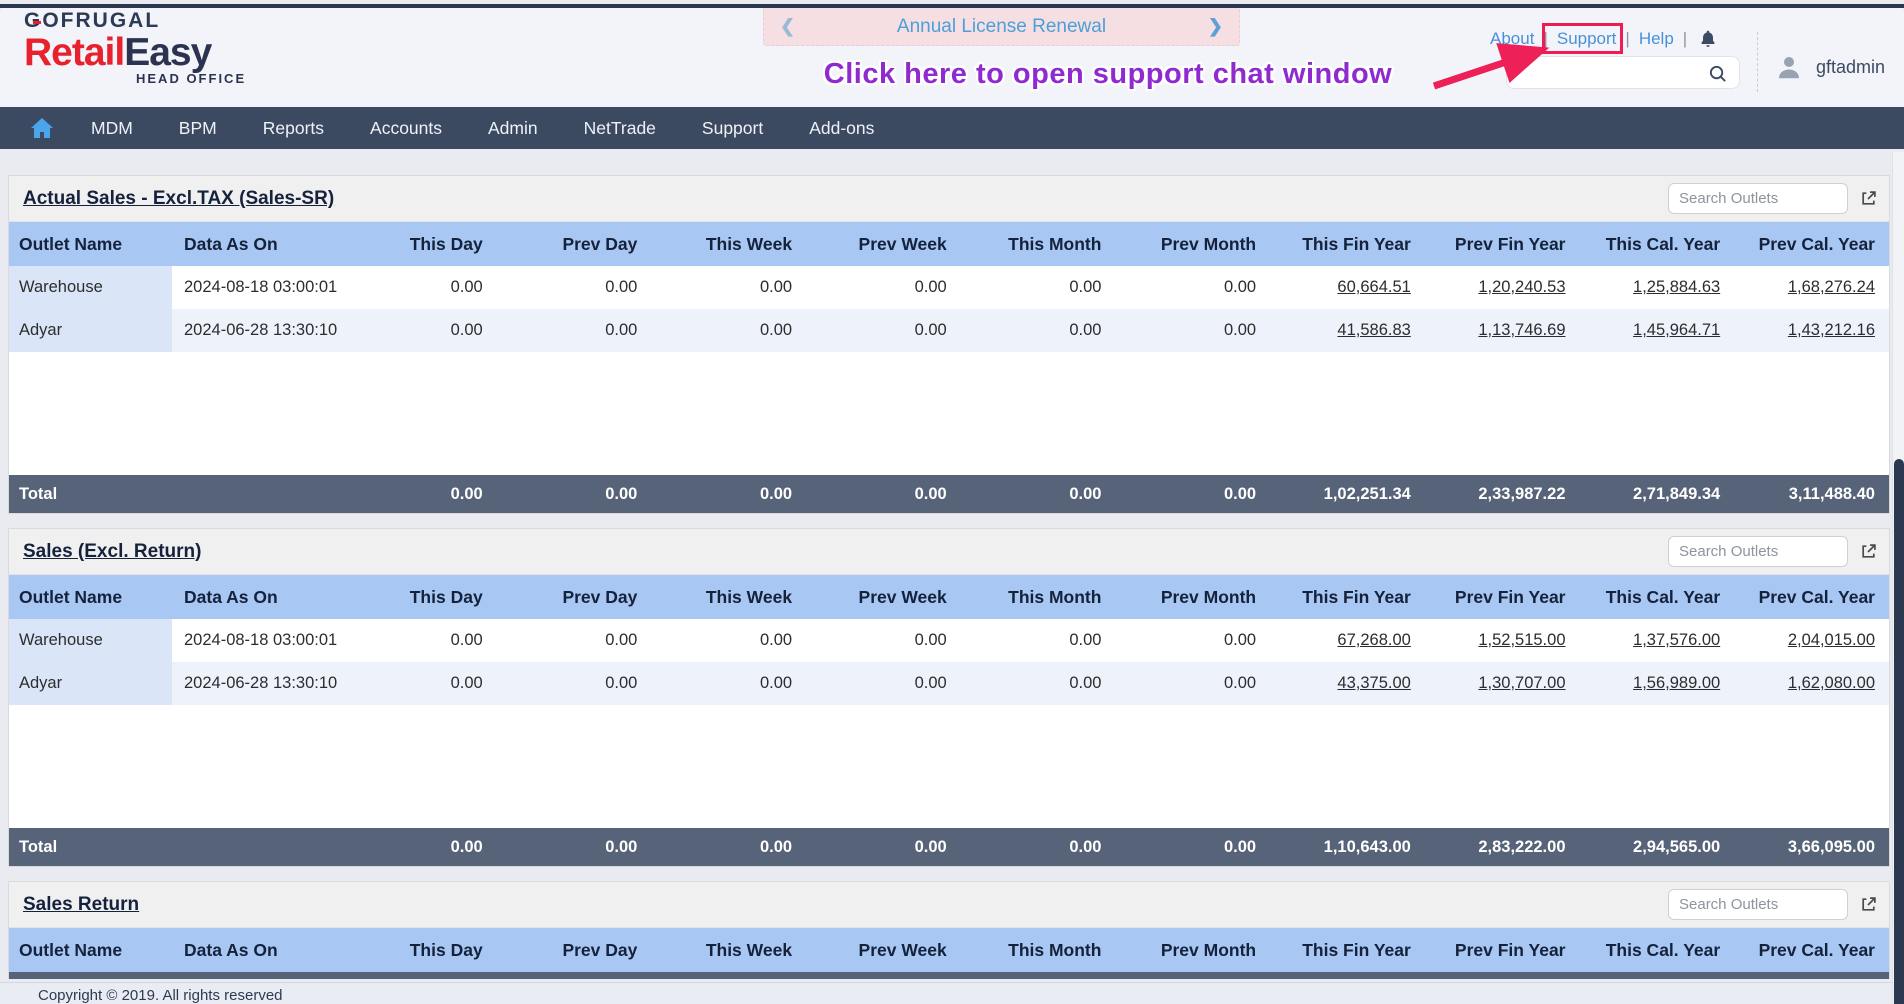 The height and width of the screenshot is (1004, 1904). Describe the element at coordinates (574, 950) in the screenshot. I see `col-prev-day: Prev Day` at that location.